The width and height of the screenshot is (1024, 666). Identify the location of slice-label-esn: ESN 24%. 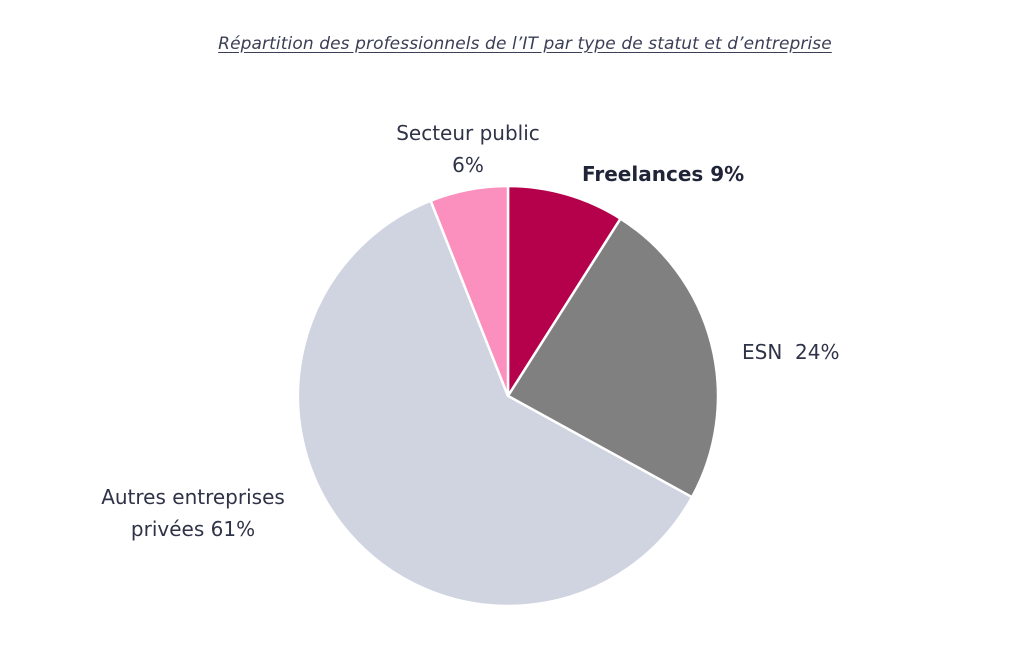
(791, 352).